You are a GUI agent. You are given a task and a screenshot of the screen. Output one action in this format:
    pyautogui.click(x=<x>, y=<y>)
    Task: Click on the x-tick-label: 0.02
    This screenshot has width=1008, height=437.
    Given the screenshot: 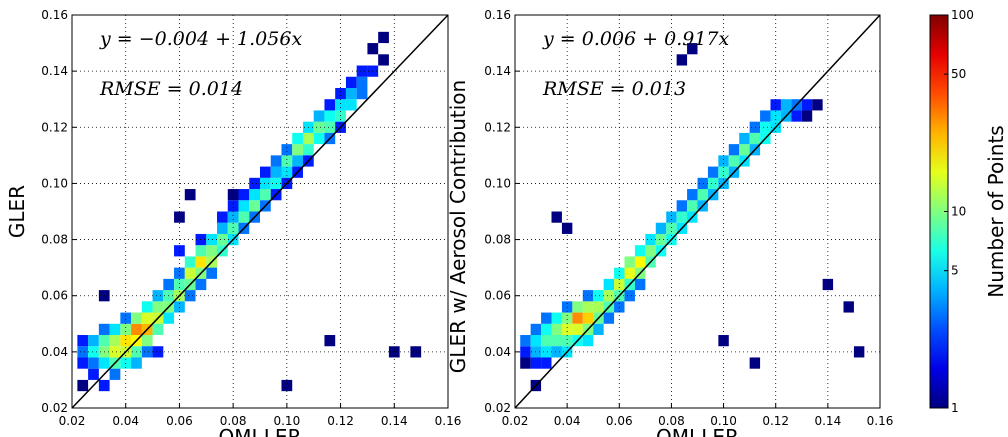 What is the action you would take?
    pyautogui.click(x=515, y=421)
    